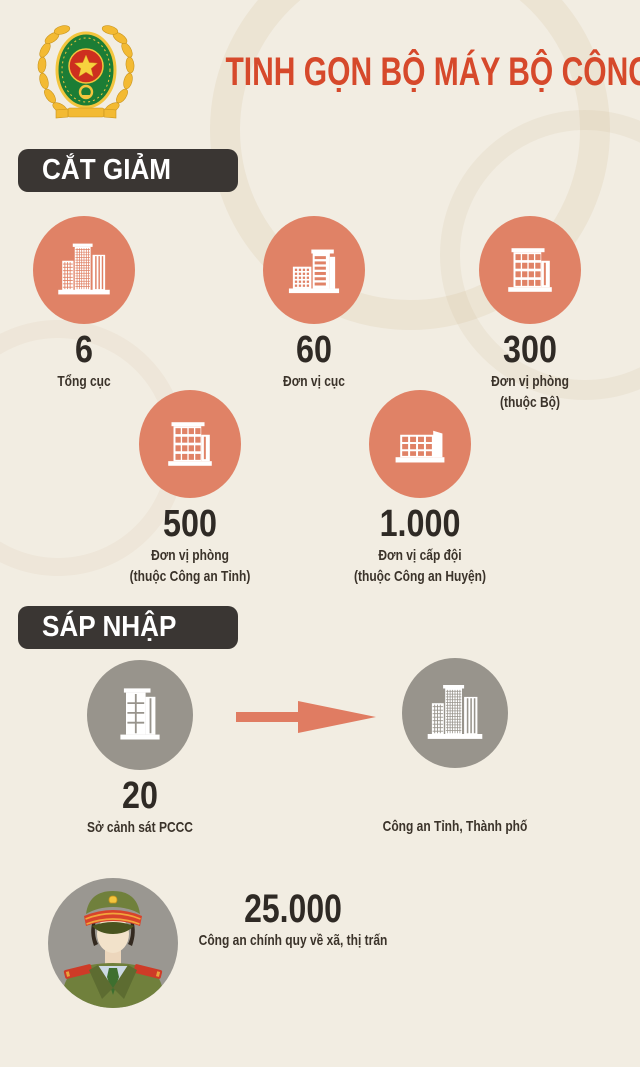  Describe the element at coordinates (140, 796) in the screenshot. I see `stat-value: 20` at that location.